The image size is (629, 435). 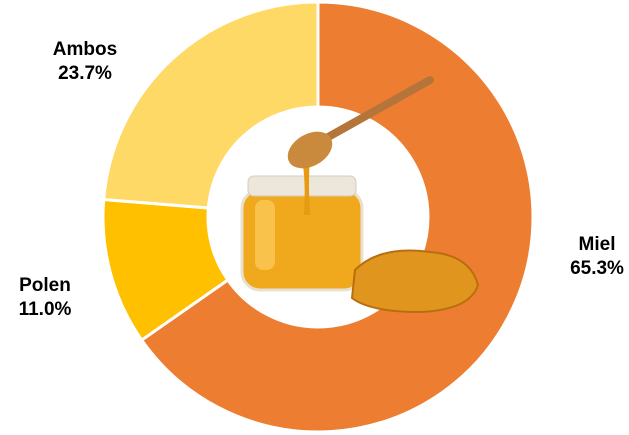 What do you see at coordinates (415, 281) in the screenshot?
I see `honeycomb` at bounding box center [415, 281].